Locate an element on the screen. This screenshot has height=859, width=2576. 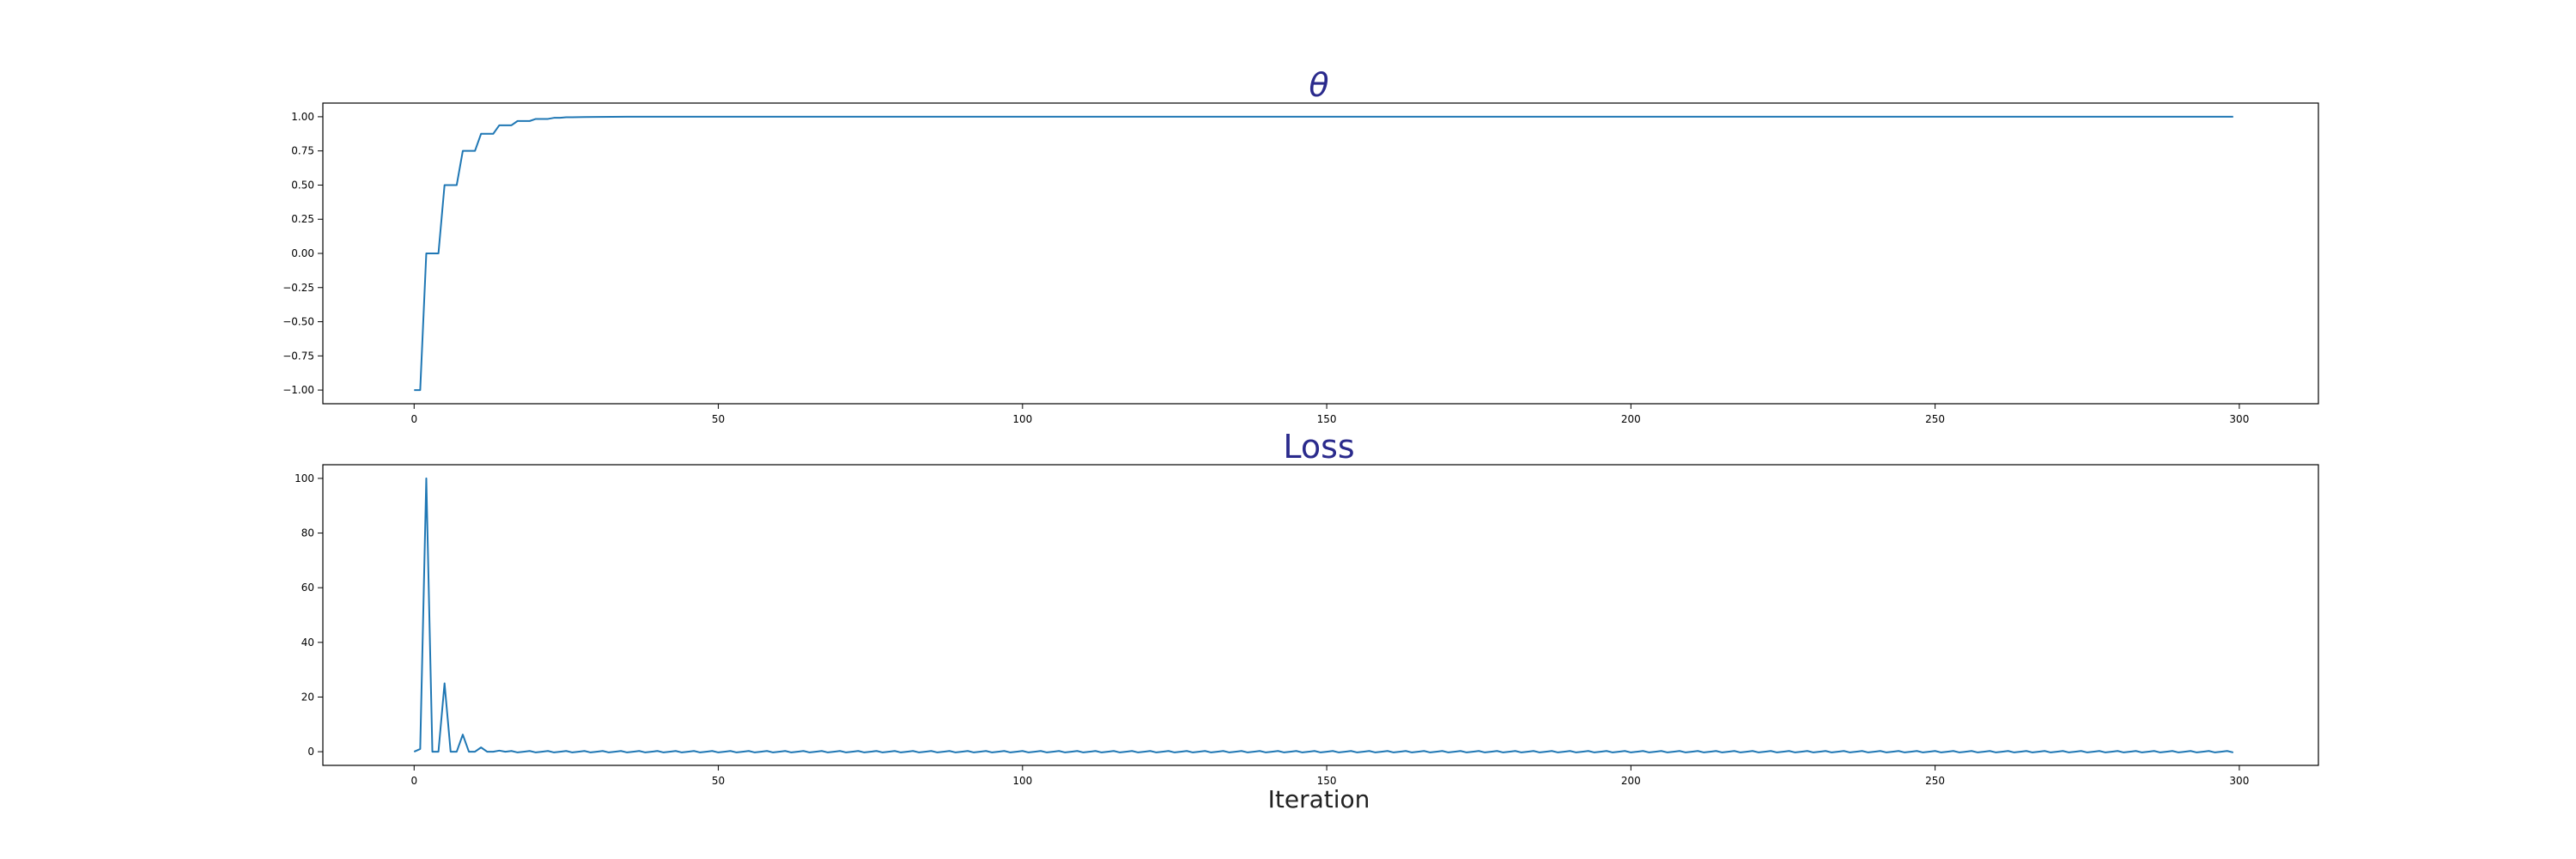
y-tick-label: 0.00 is located at coordinates (302, 253).